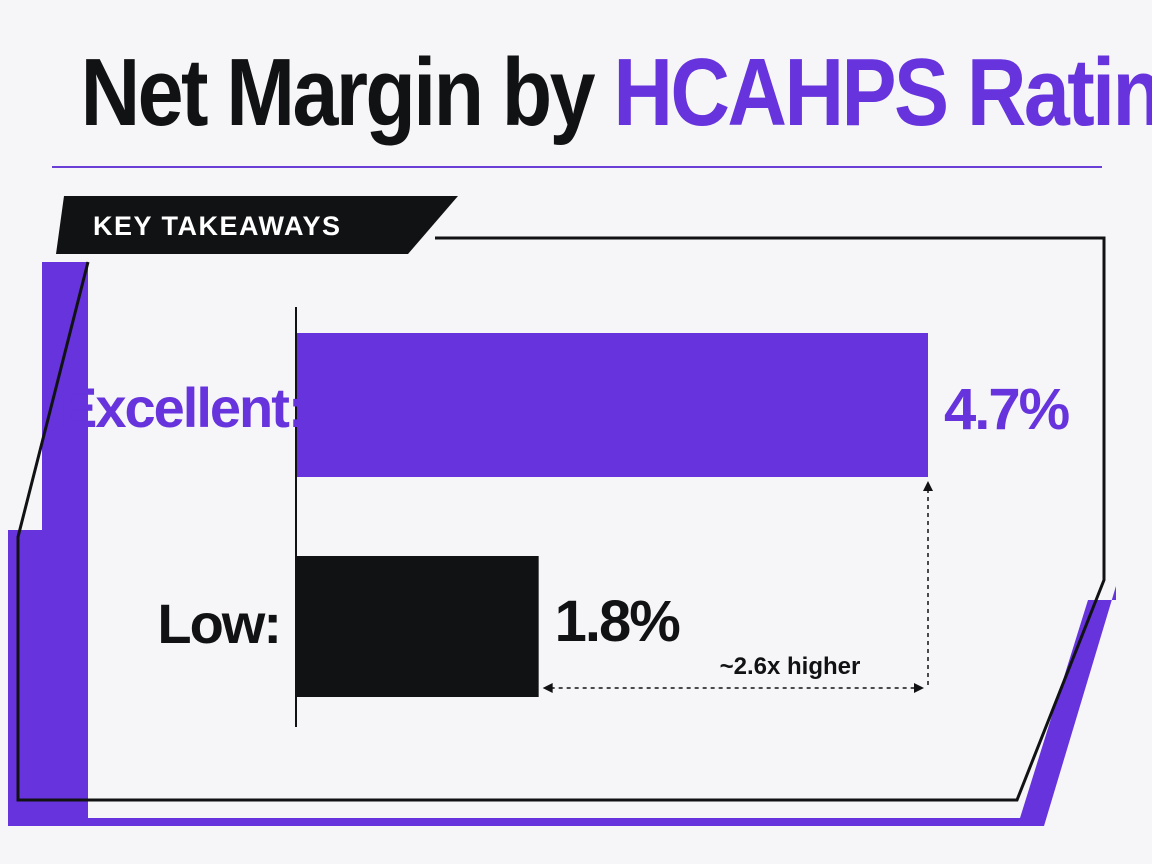  Describe the element at coordinates (617, 621) in the screenshot. I see `value-label-1: 1.8%` at that location.